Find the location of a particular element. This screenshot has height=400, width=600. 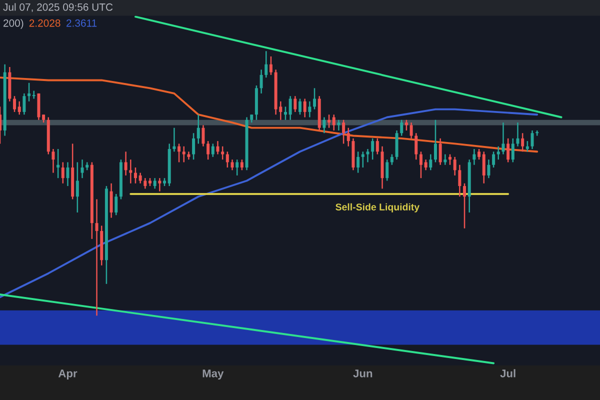

annotation: Sell-Side Liquidity is located at coordinates (378, 207).